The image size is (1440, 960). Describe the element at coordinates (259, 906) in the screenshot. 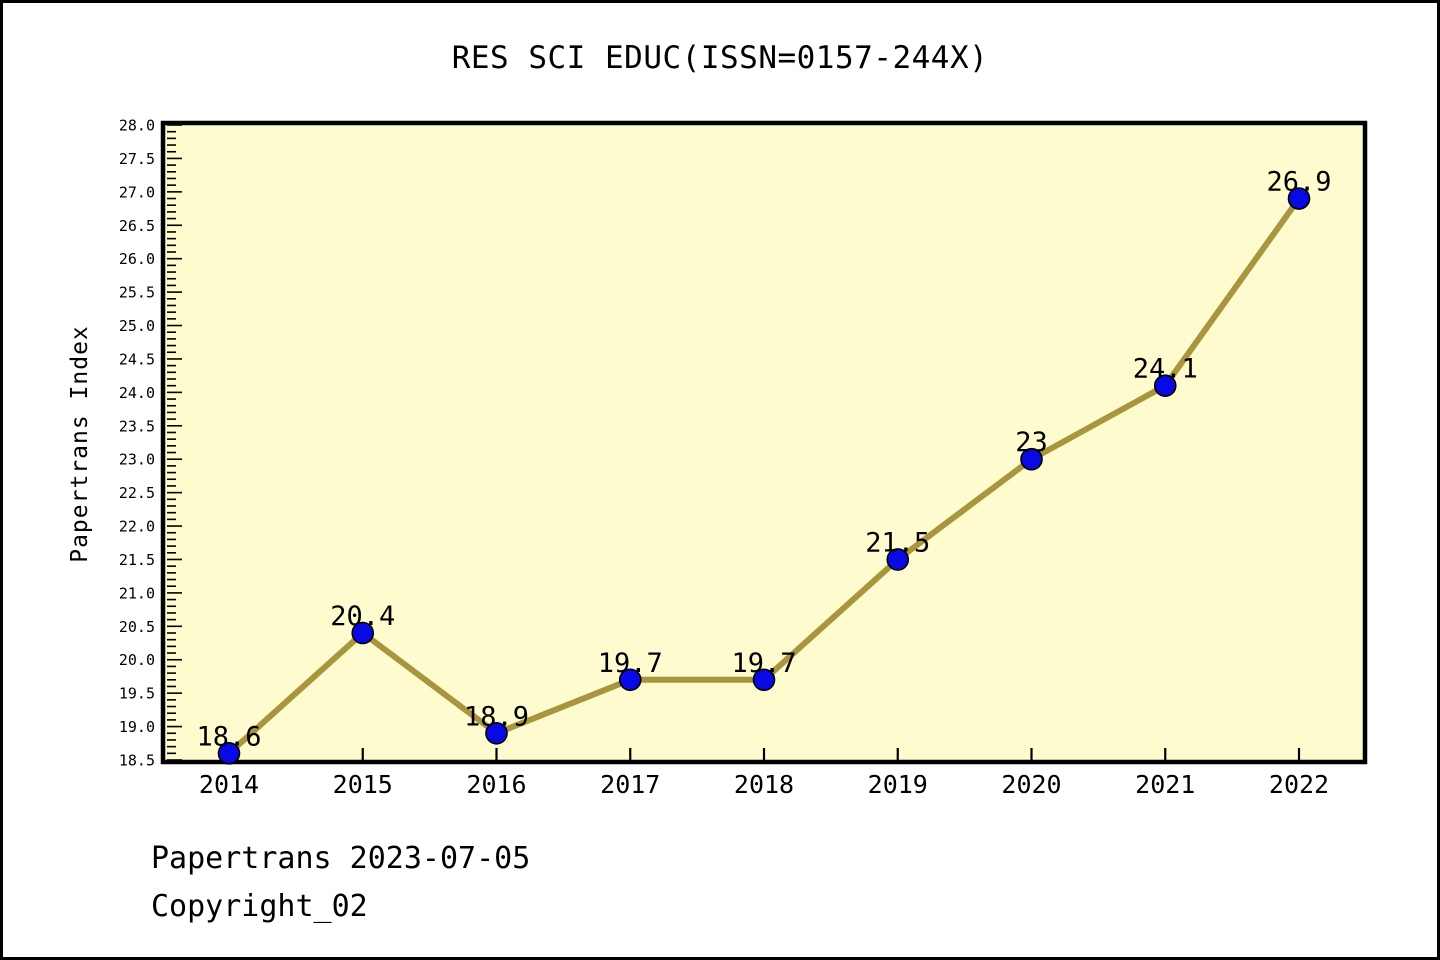

I see `footer-copyright: Copyright_02` at that location.